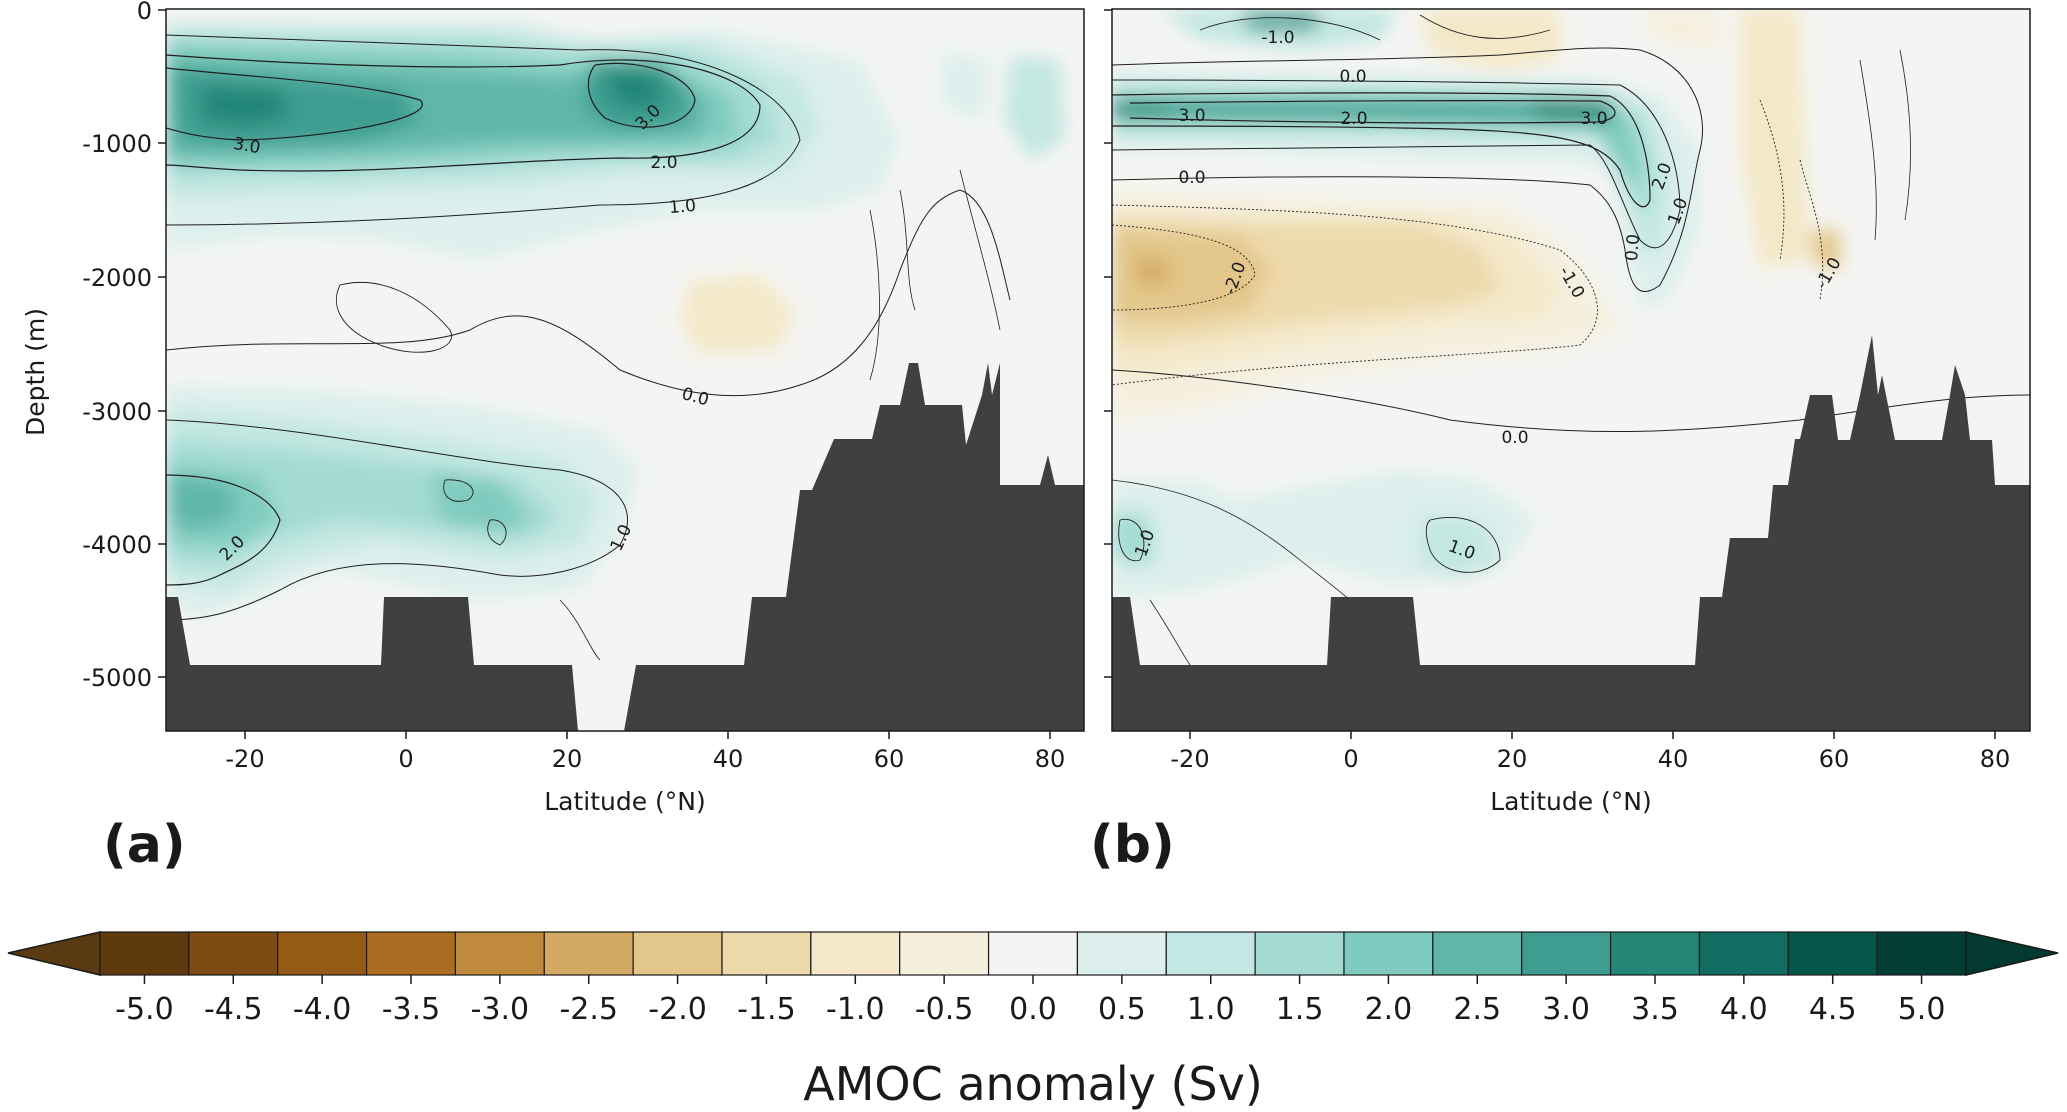  Describe the element at coordinates (1389, 1009) in the screenshot. I see `colorbar-tick-label: 2.0` at that location.